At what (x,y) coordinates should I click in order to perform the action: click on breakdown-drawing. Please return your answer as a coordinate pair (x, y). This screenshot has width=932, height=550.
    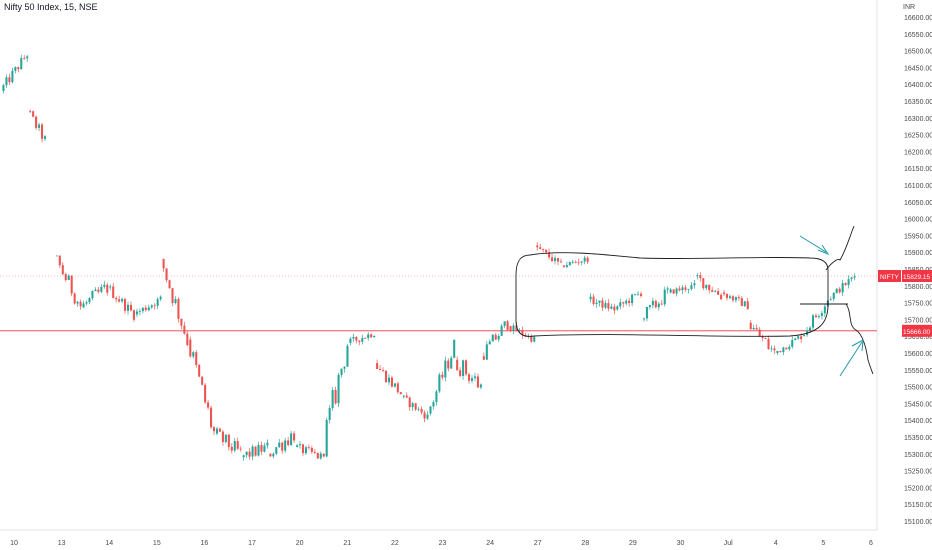
    Looking at the image, I should click on (859, 339).